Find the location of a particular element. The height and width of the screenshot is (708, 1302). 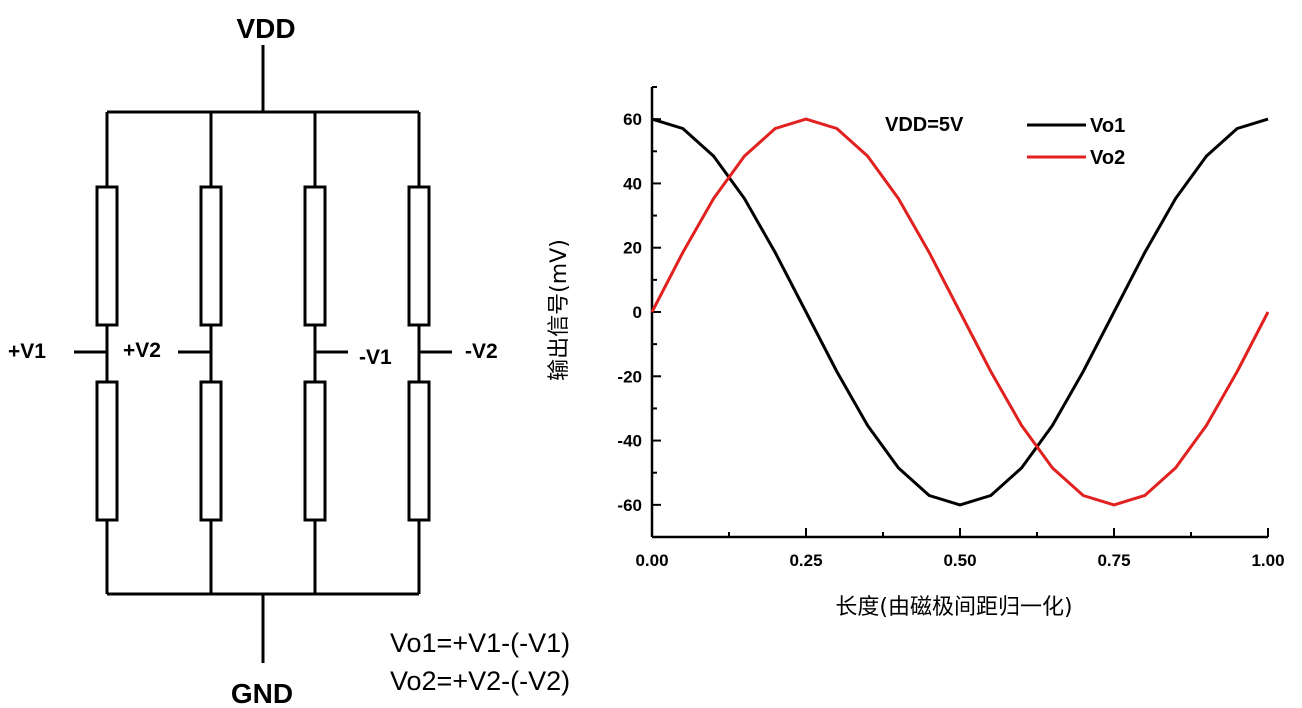

y-tick-label: -60 is located at coordinates (629, 505).